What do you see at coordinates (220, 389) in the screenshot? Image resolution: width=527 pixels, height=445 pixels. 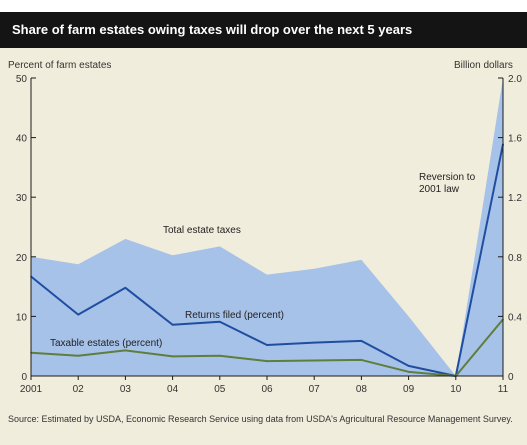 I see `x-tick-label: 05` at bounding box center [220, 389].